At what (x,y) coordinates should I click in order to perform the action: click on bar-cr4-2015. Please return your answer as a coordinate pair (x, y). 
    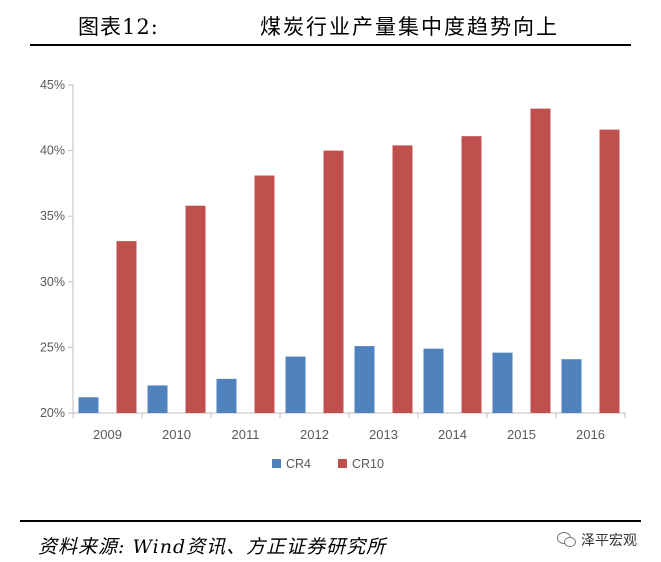
    Looking at the image, I should click on (502, 382).